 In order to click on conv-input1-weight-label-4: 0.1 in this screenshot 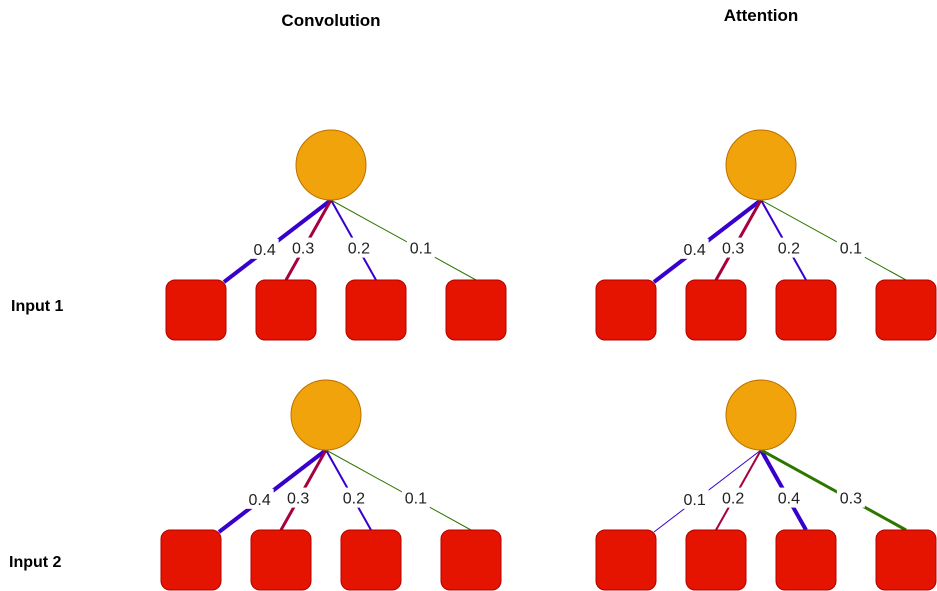, I will do `click(421, 249)`.